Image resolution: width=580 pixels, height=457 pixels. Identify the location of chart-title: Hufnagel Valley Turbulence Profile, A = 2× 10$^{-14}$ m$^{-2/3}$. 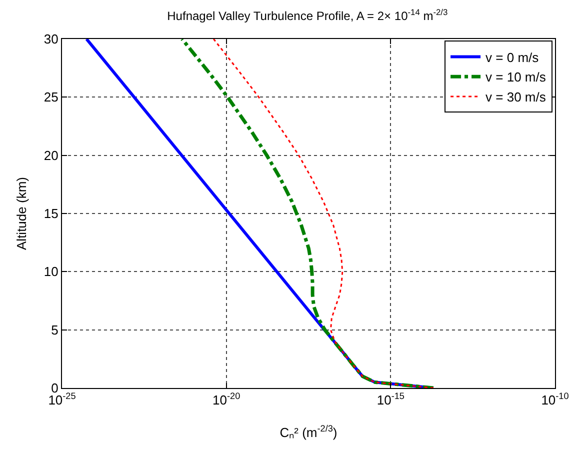
(307, 14).